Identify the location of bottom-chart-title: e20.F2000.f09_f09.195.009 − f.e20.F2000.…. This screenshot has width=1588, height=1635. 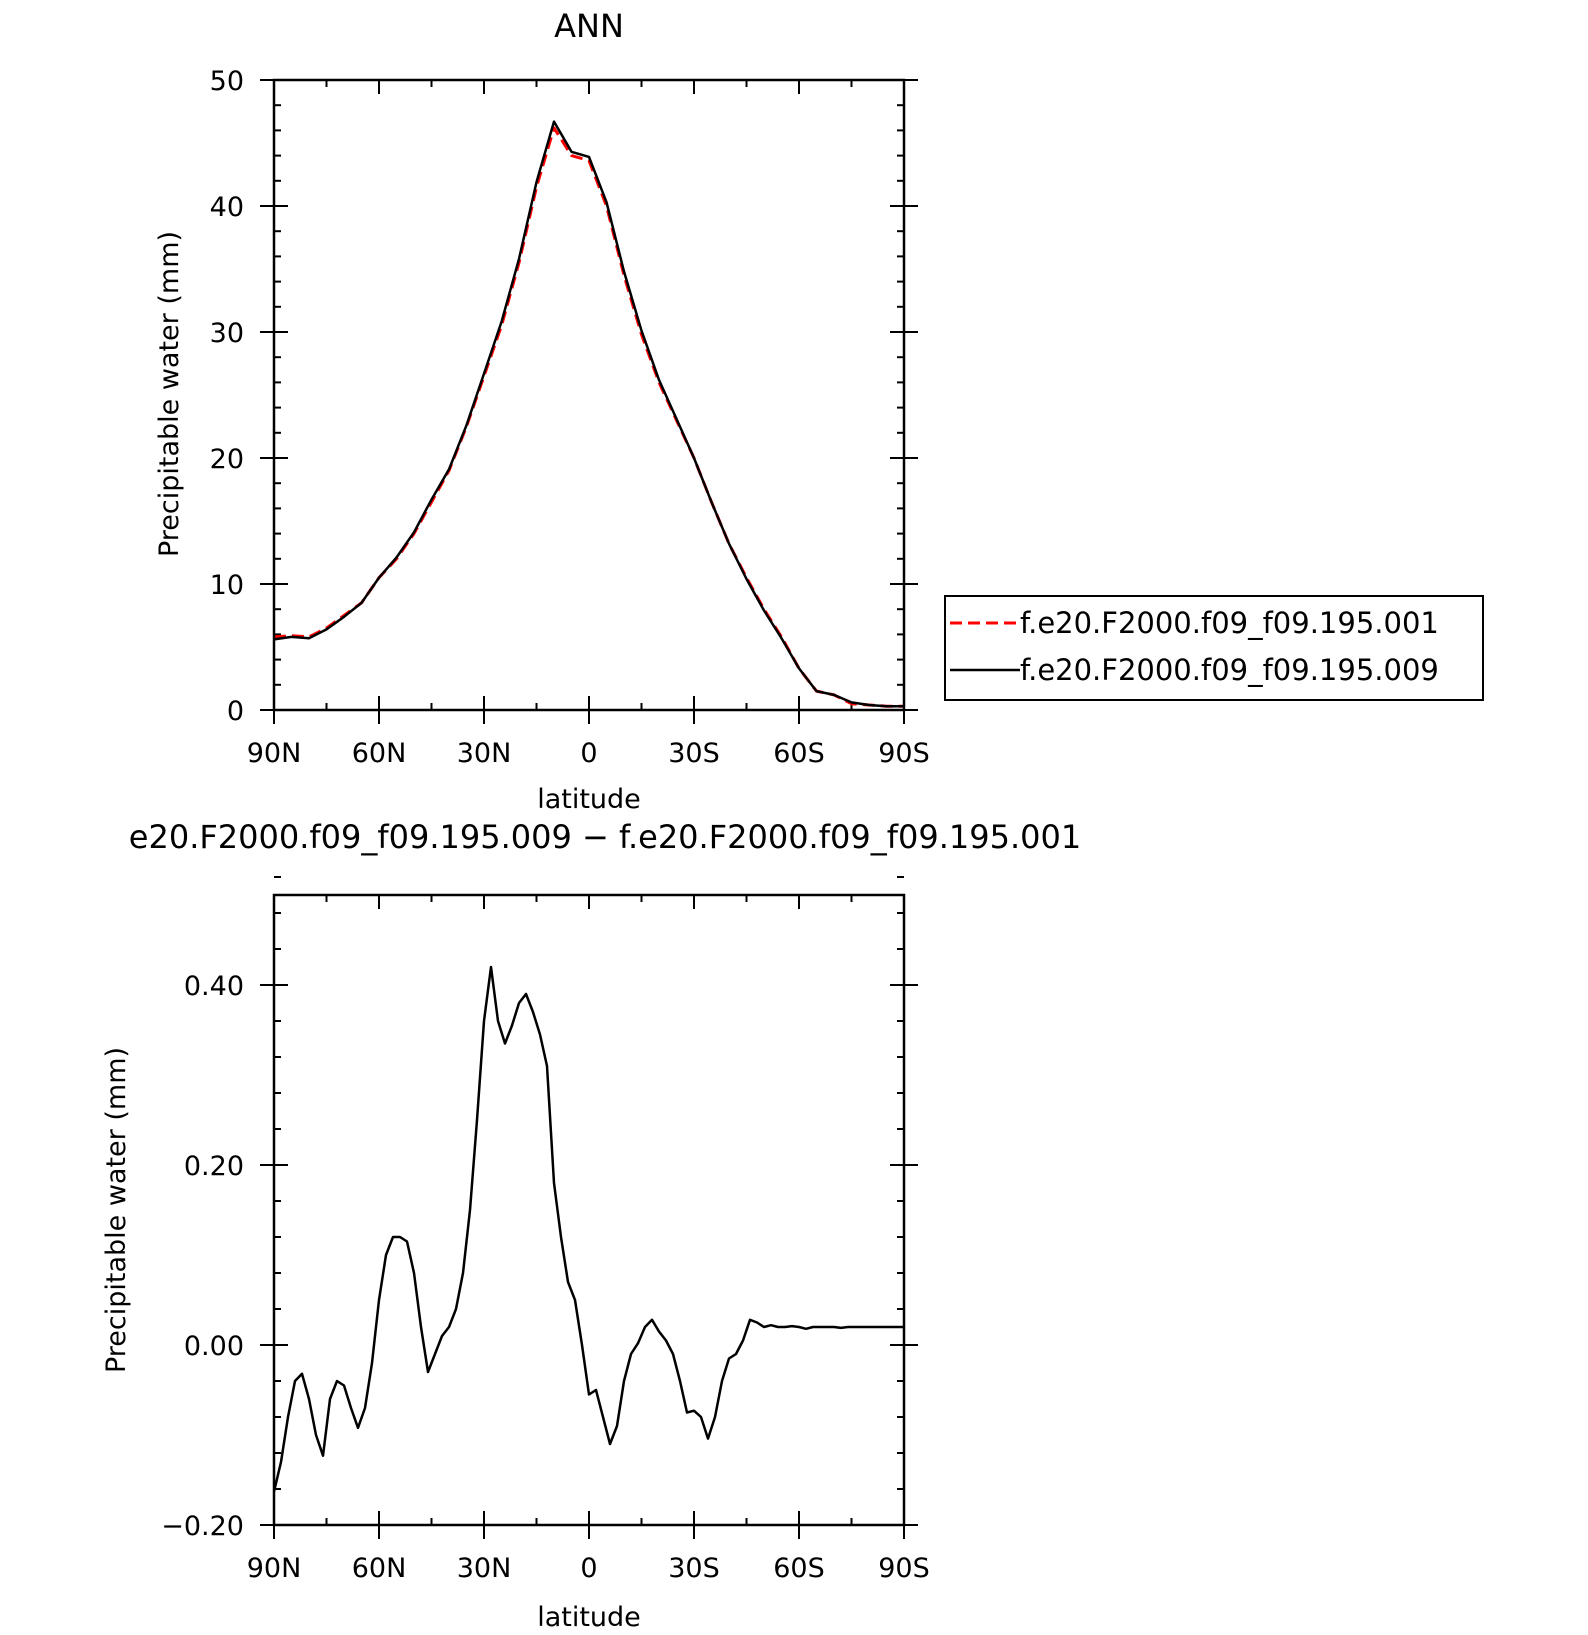
(605, 837).